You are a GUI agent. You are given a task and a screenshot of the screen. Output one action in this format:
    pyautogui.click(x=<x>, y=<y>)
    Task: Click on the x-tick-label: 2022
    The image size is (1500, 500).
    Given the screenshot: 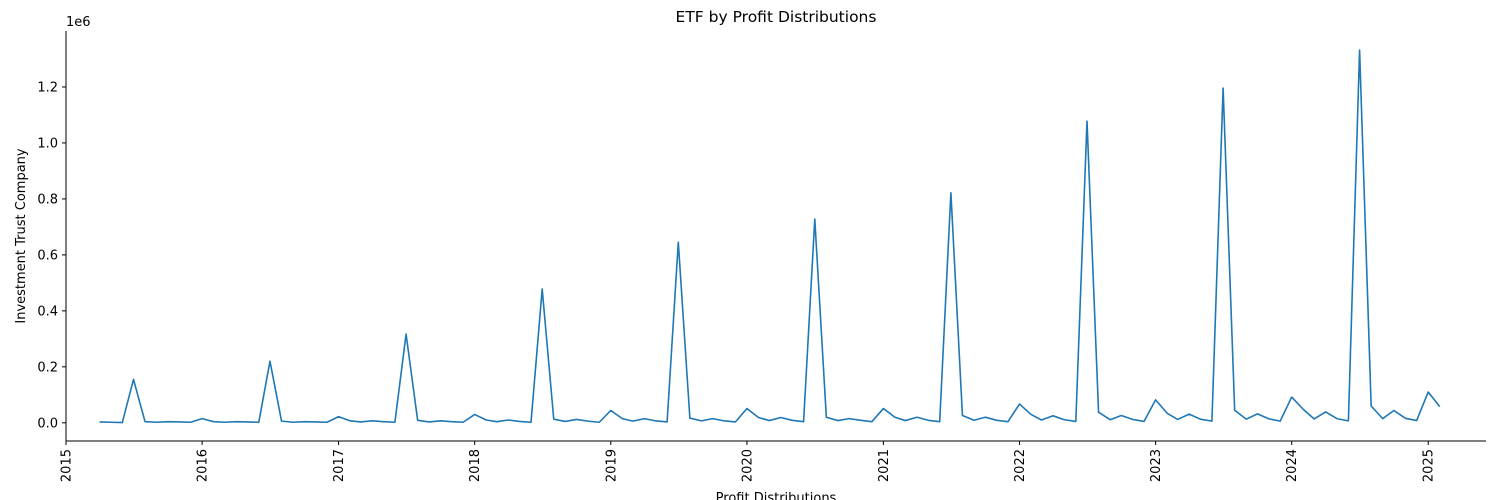 What is the action you would take?
    pyautogui.click(x=1020, y=465)
    